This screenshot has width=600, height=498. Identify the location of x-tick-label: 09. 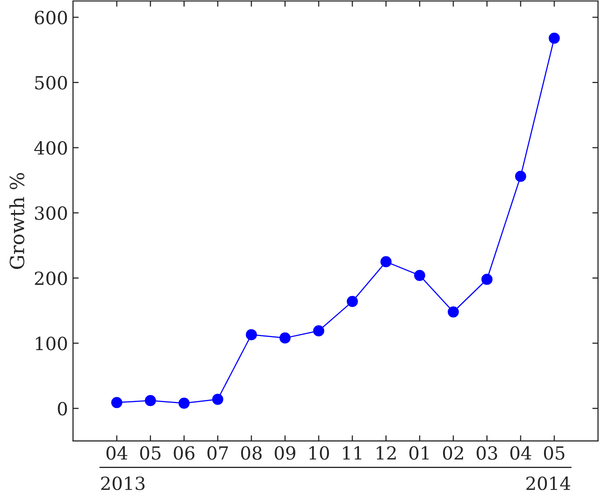
(285, 453).